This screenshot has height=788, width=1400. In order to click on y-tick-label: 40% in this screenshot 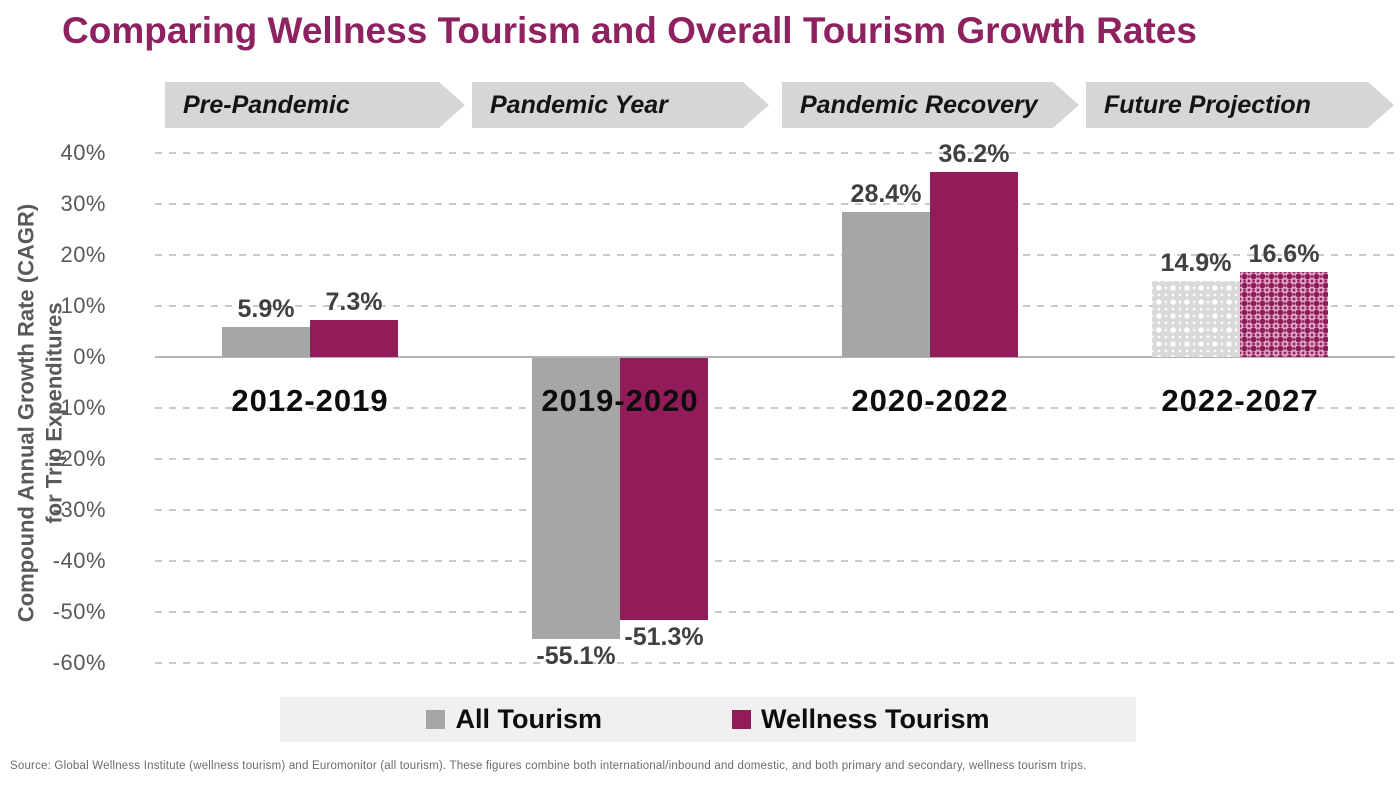, I will do `click(83, 152)`.